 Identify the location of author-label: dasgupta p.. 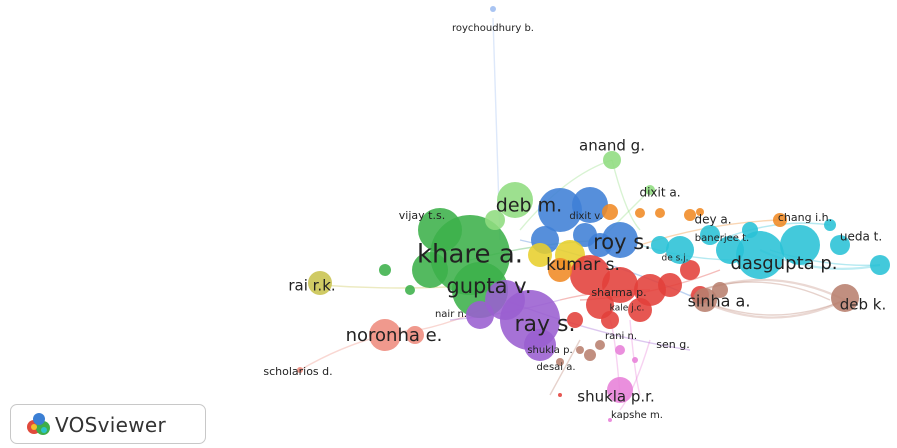
(783, 263).